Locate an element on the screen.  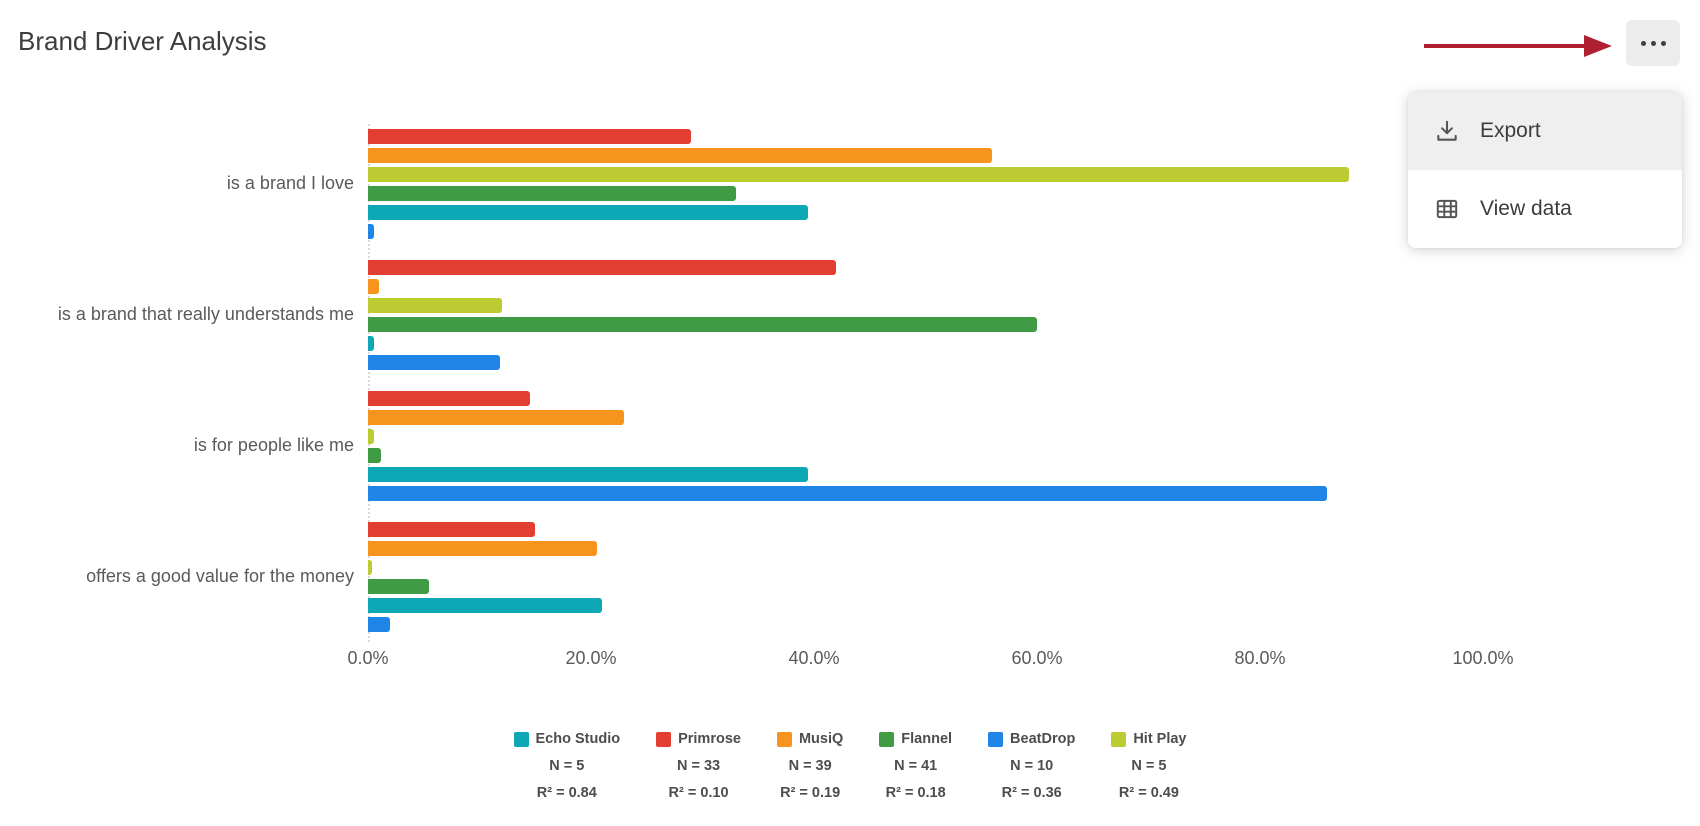
page-title: Brand Driver Analysis is located at coordinates (142, 41).